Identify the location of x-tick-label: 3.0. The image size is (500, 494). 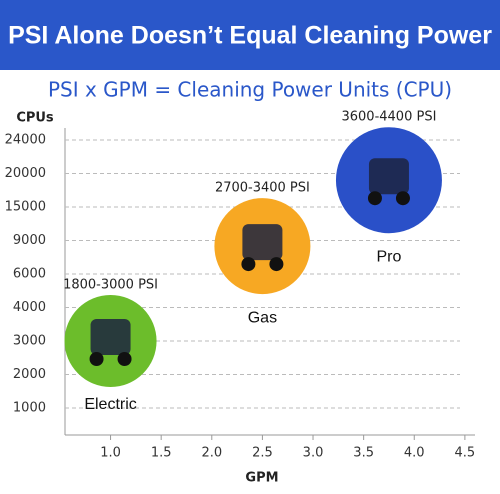
(313, 453).